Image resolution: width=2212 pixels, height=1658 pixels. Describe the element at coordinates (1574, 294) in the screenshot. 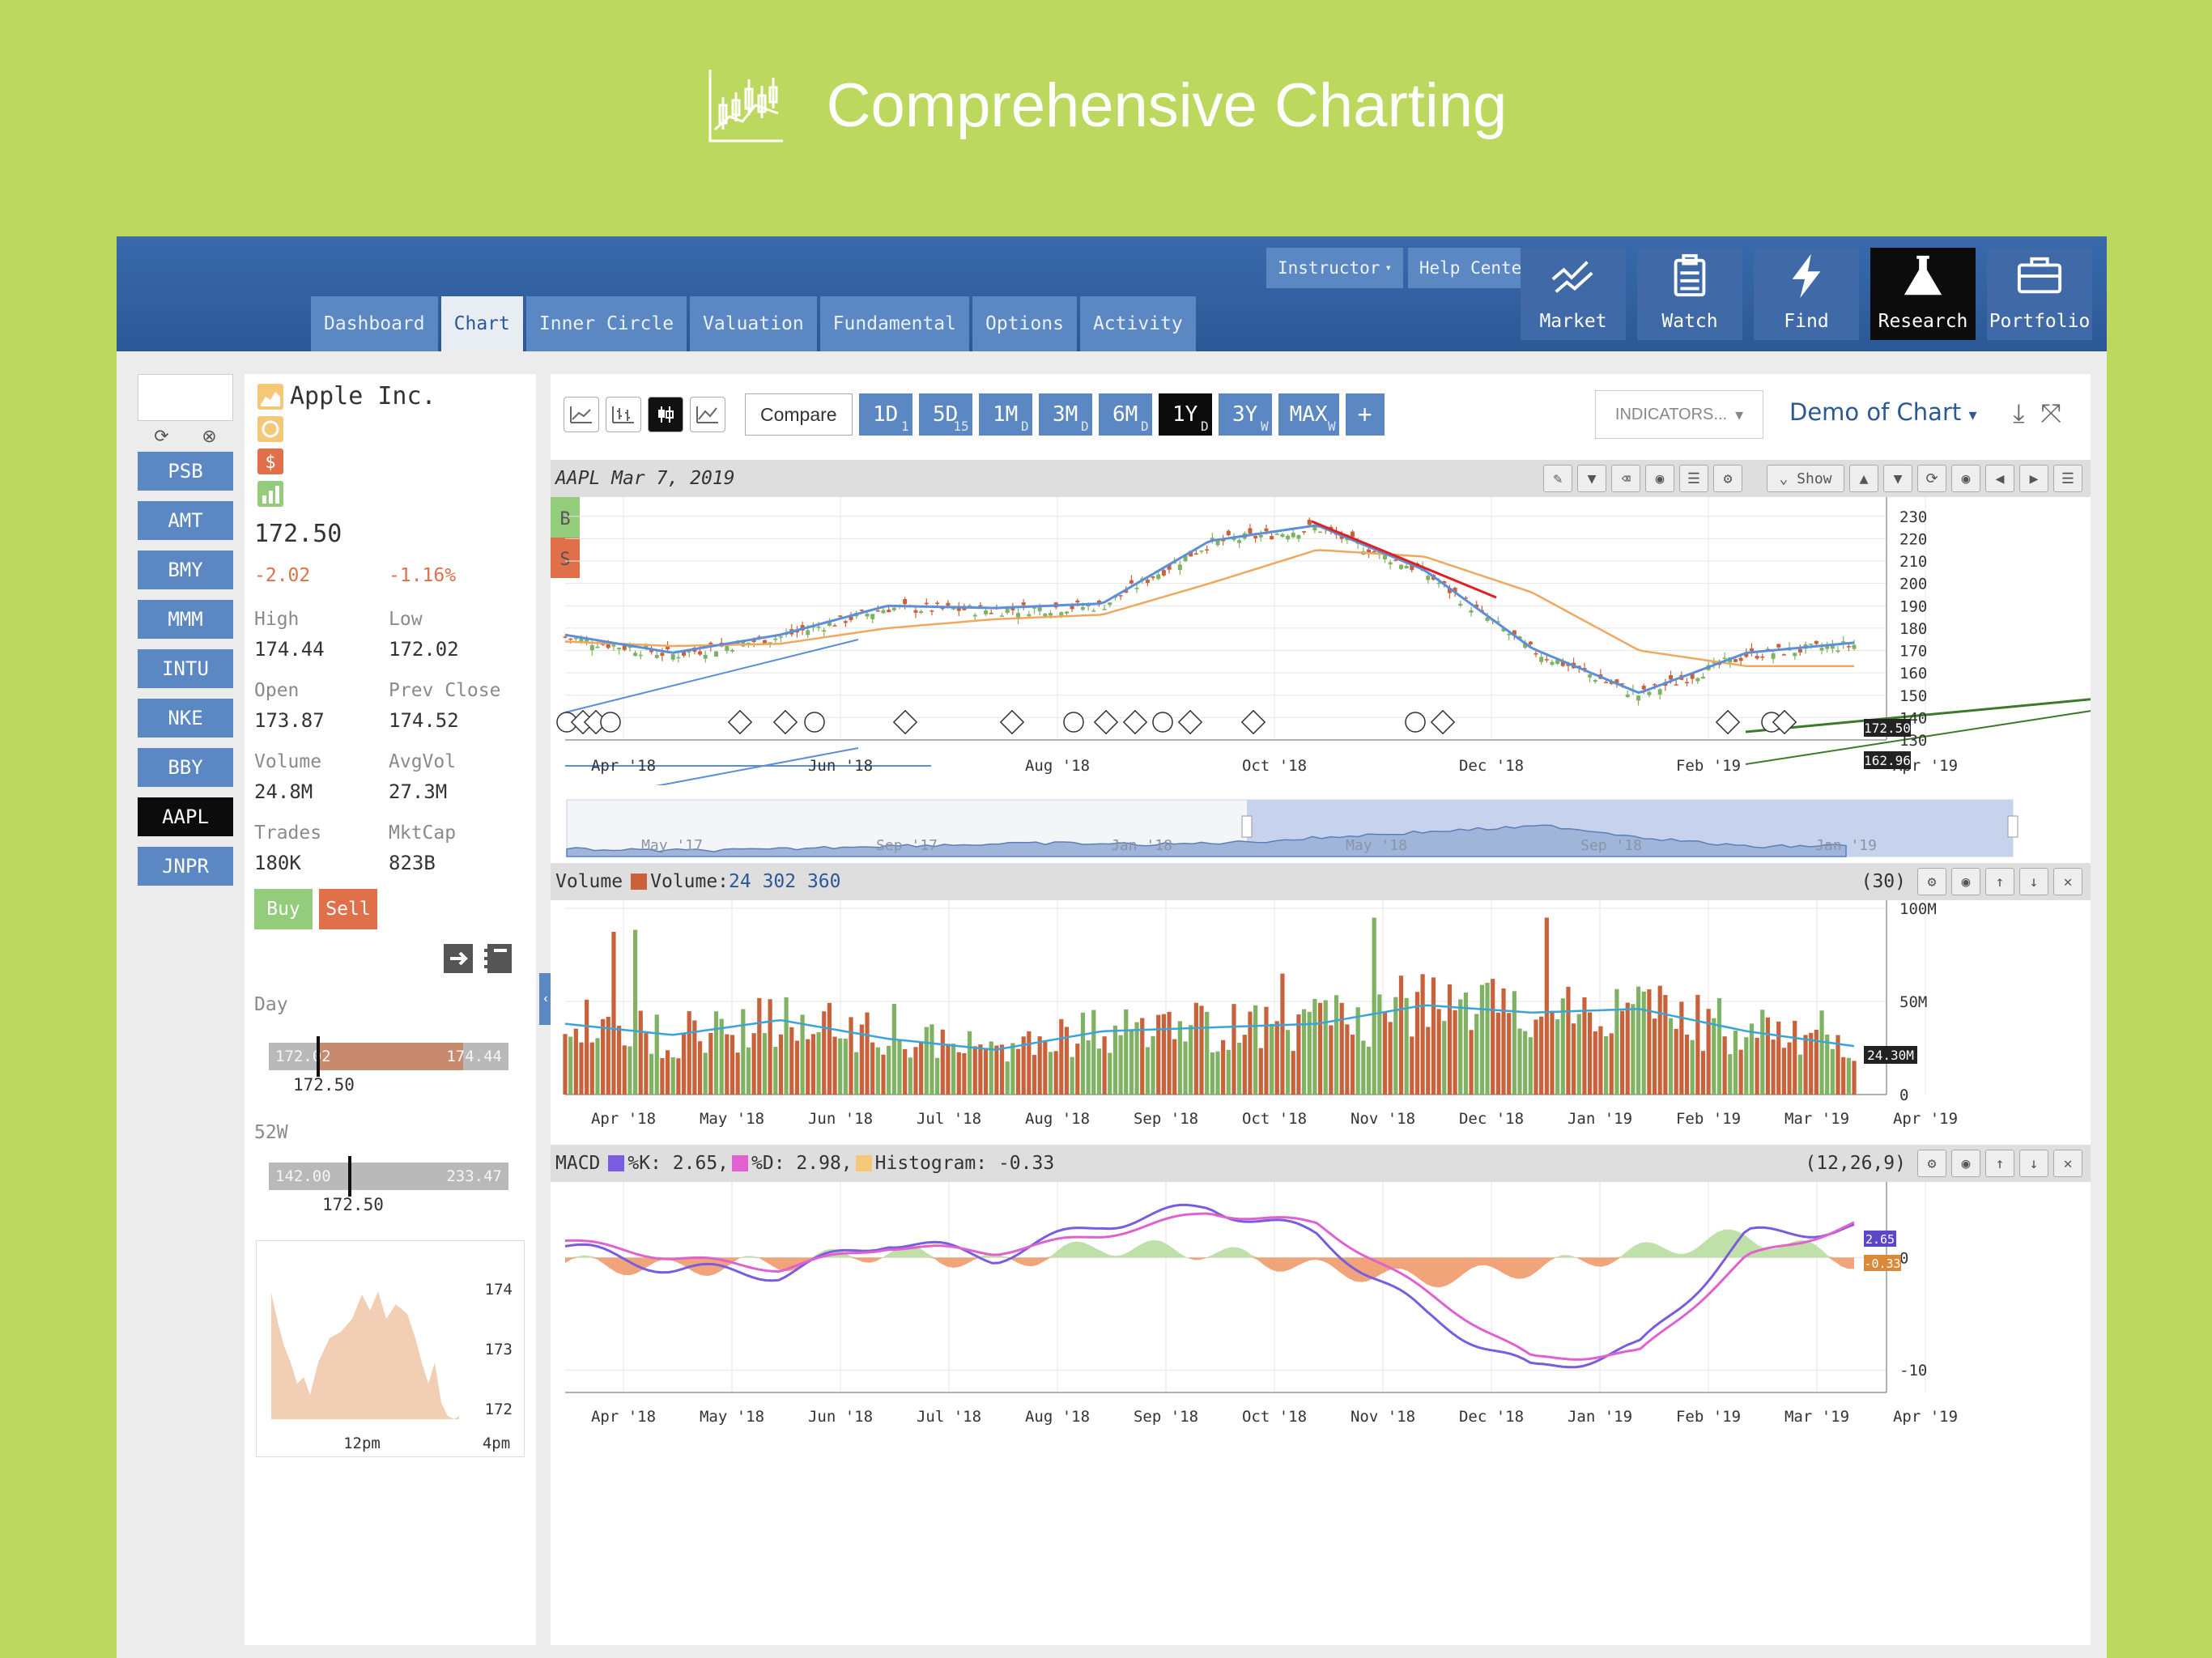

I see `nav-market-button: Market` at that location.